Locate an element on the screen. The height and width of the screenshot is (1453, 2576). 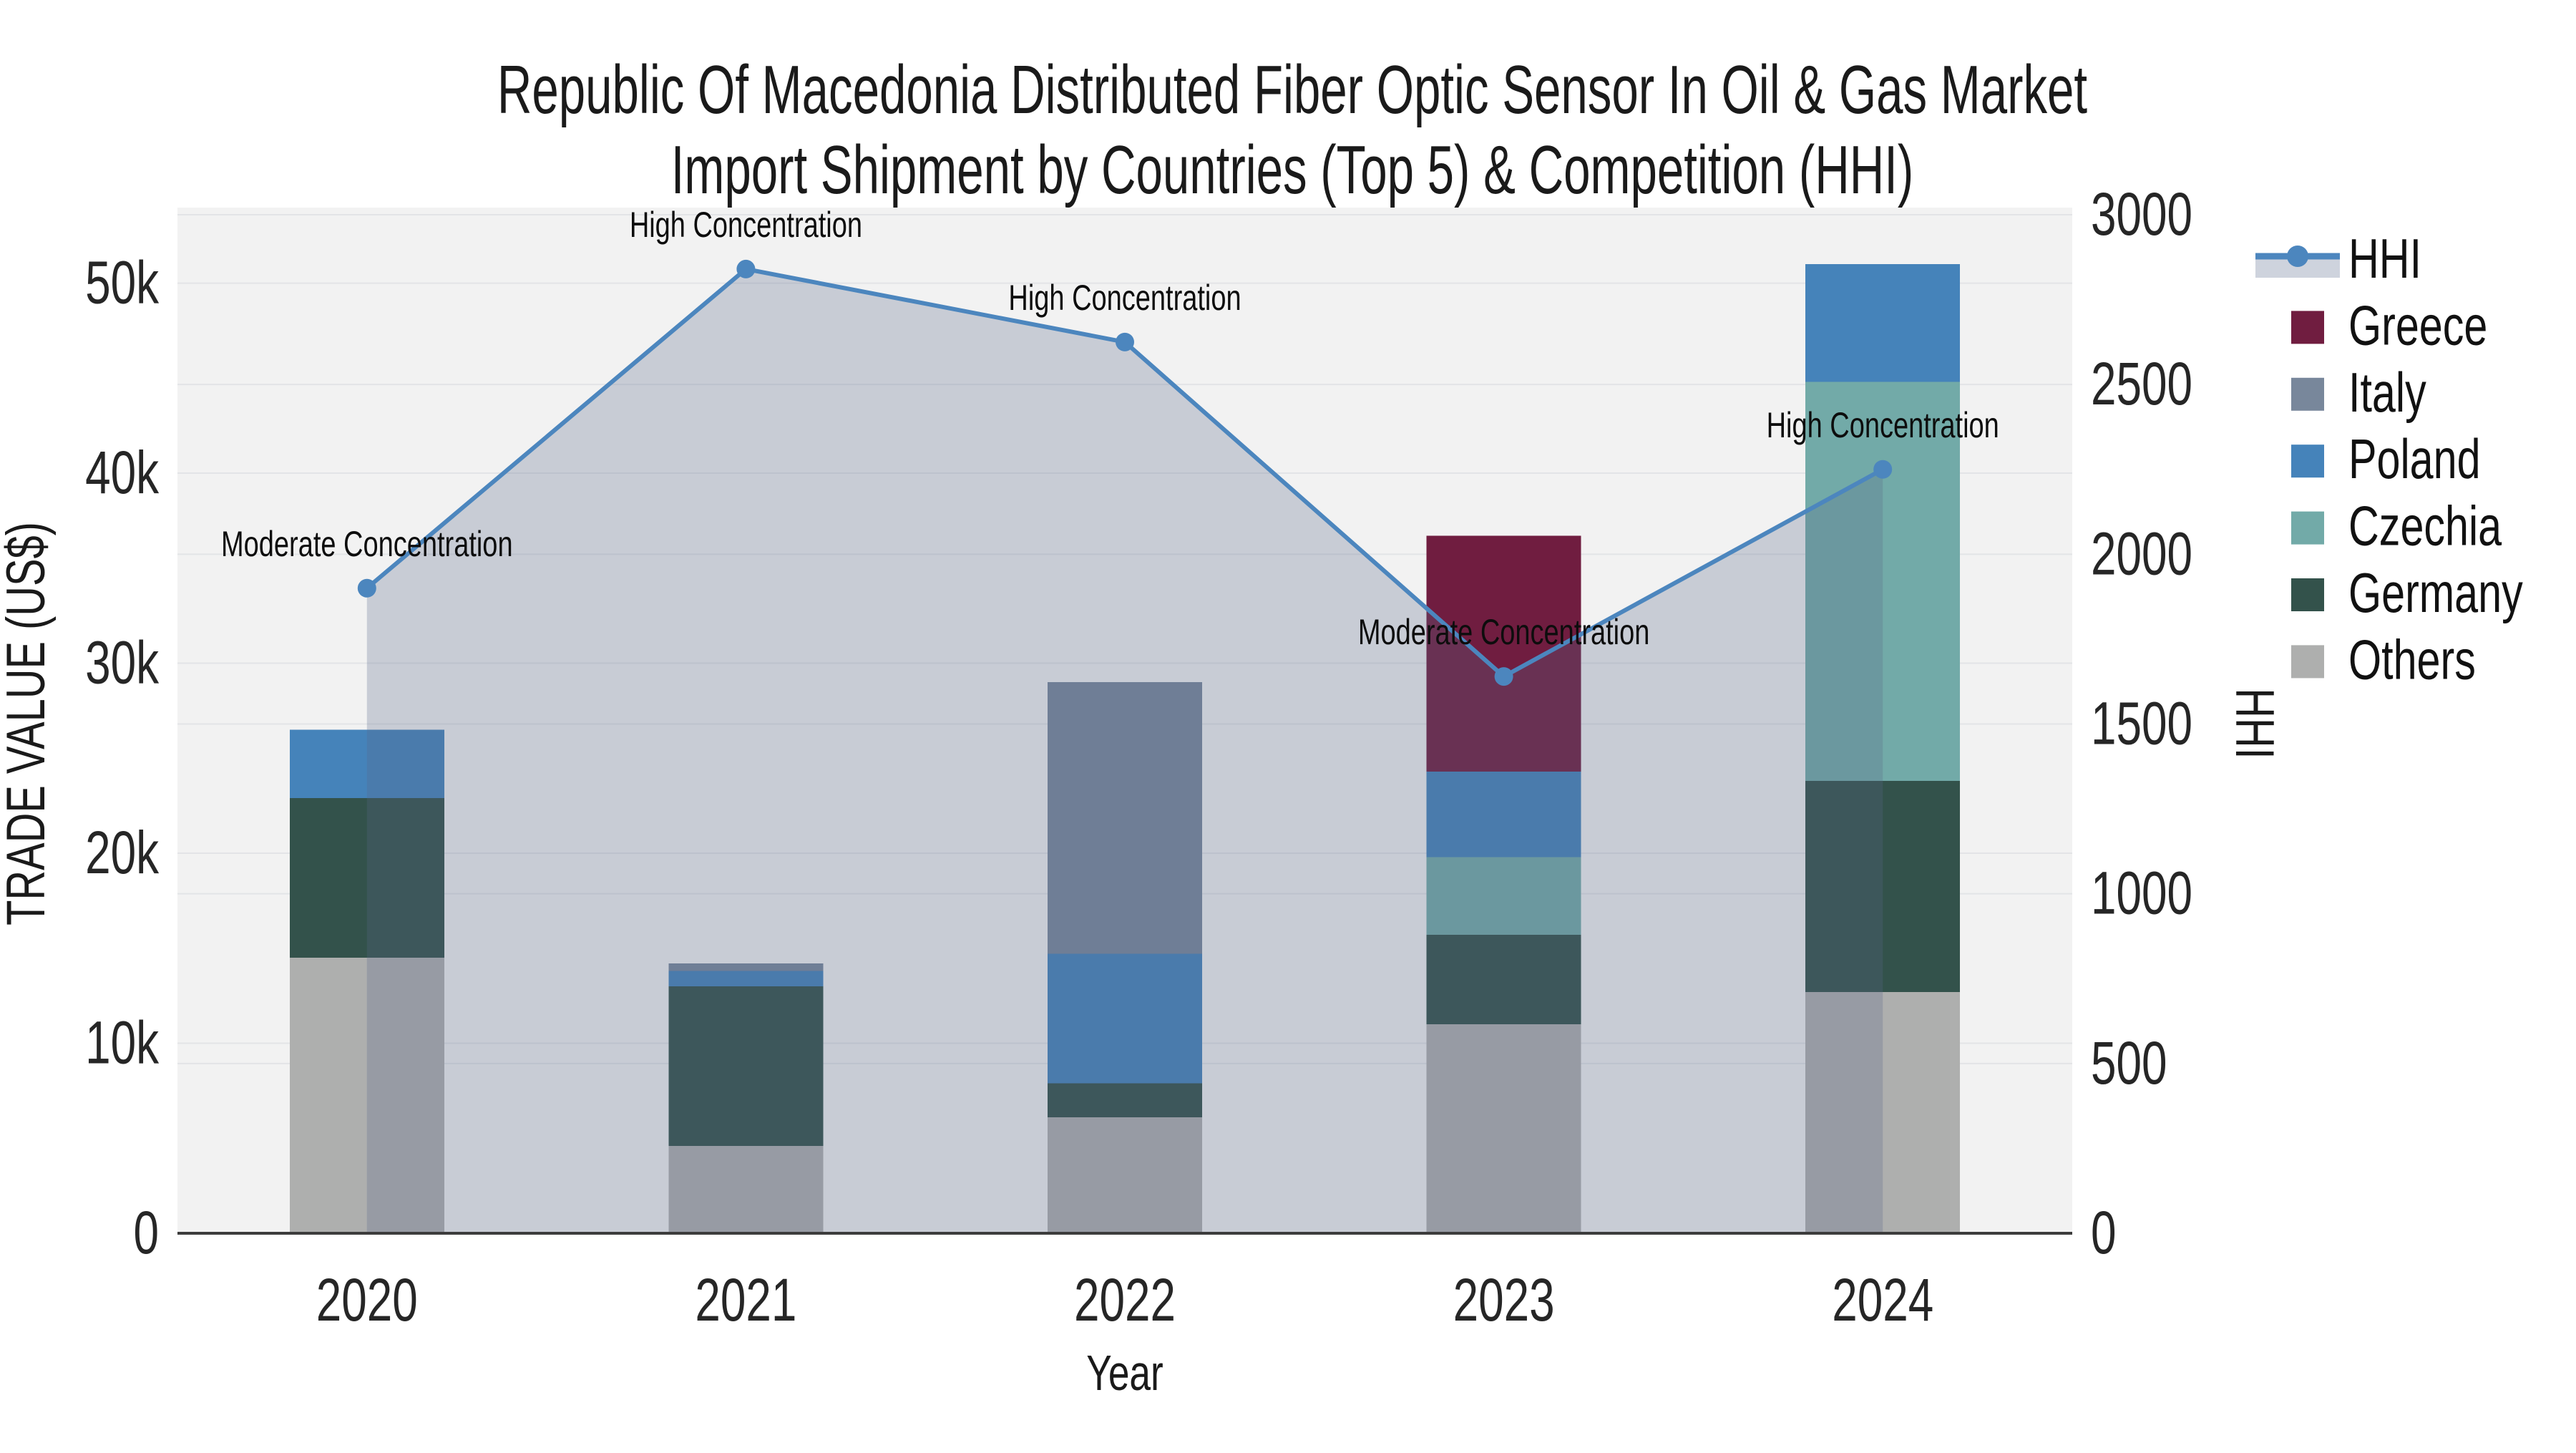
legend-swatch-germany is located at coordinates (2307, 594).